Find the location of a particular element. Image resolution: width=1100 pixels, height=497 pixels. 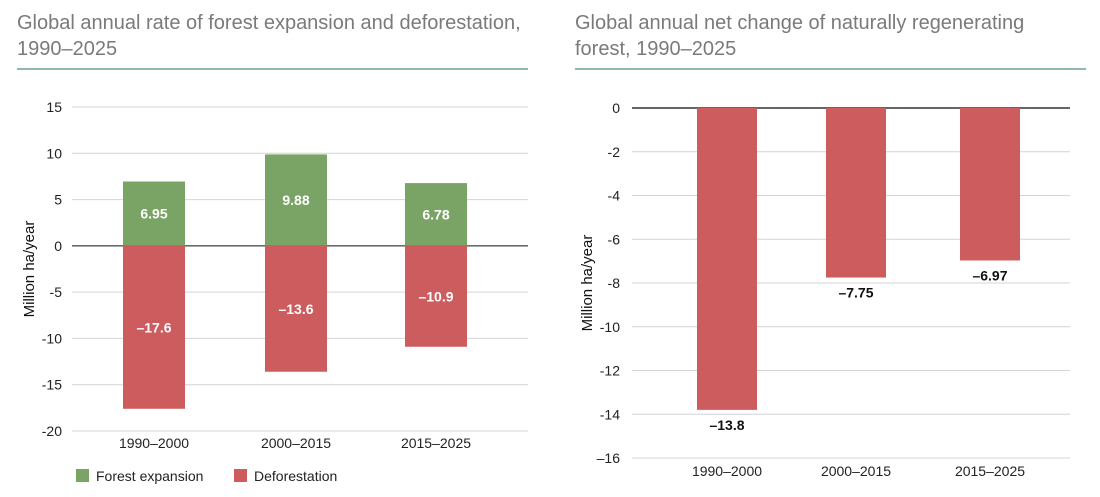

y-tick-label: 15 is located at coordinates (54, 107).